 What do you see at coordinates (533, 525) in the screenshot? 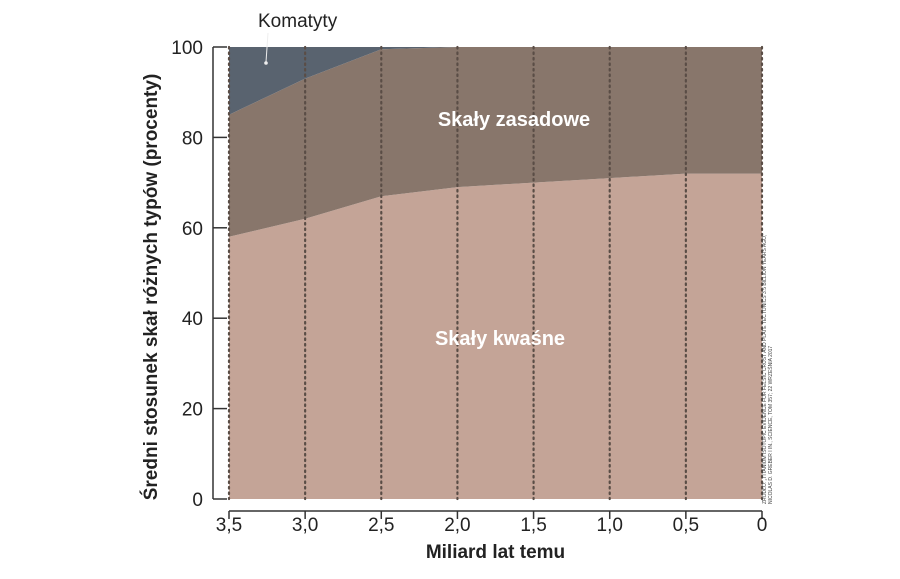
I see `x-tick-label-4: 1,5` at bounding box center [533, 525].